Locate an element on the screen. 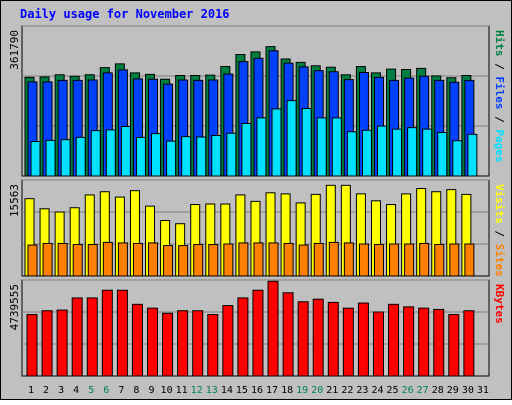 Image resolution: width=512 pixels, height=405 pixels. x-tick-label-day-1: 1 is located at coordinates (31, 390).